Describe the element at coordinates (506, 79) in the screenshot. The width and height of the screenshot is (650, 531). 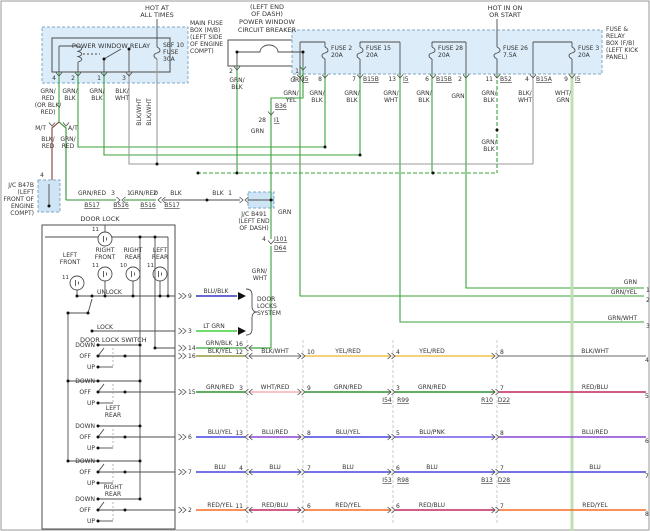
I see `label: B52` at that location.